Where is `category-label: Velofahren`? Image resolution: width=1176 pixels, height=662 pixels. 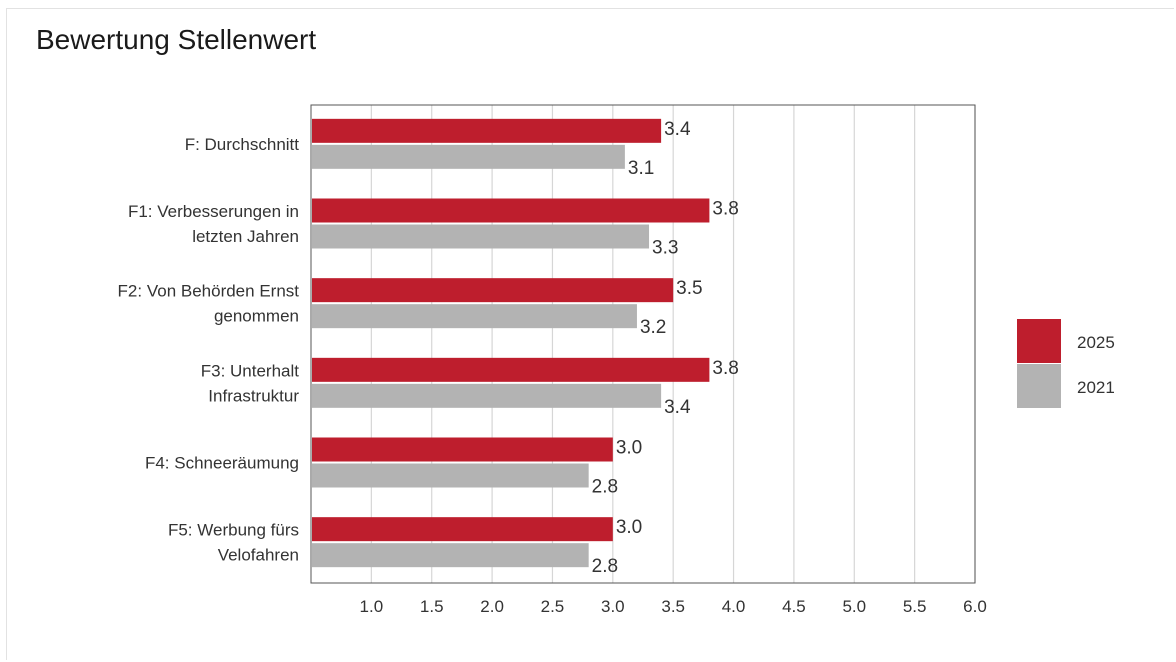
category-label: Velofahren is located at coordinates (258, 555).